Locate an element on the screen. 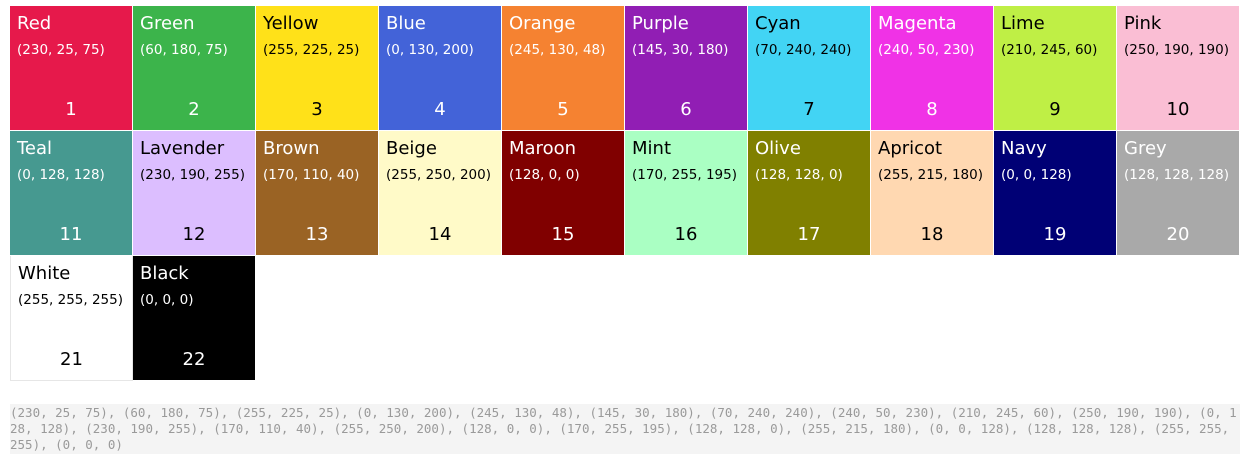  swatch-number: 13 is located at coordinates (317, 234).